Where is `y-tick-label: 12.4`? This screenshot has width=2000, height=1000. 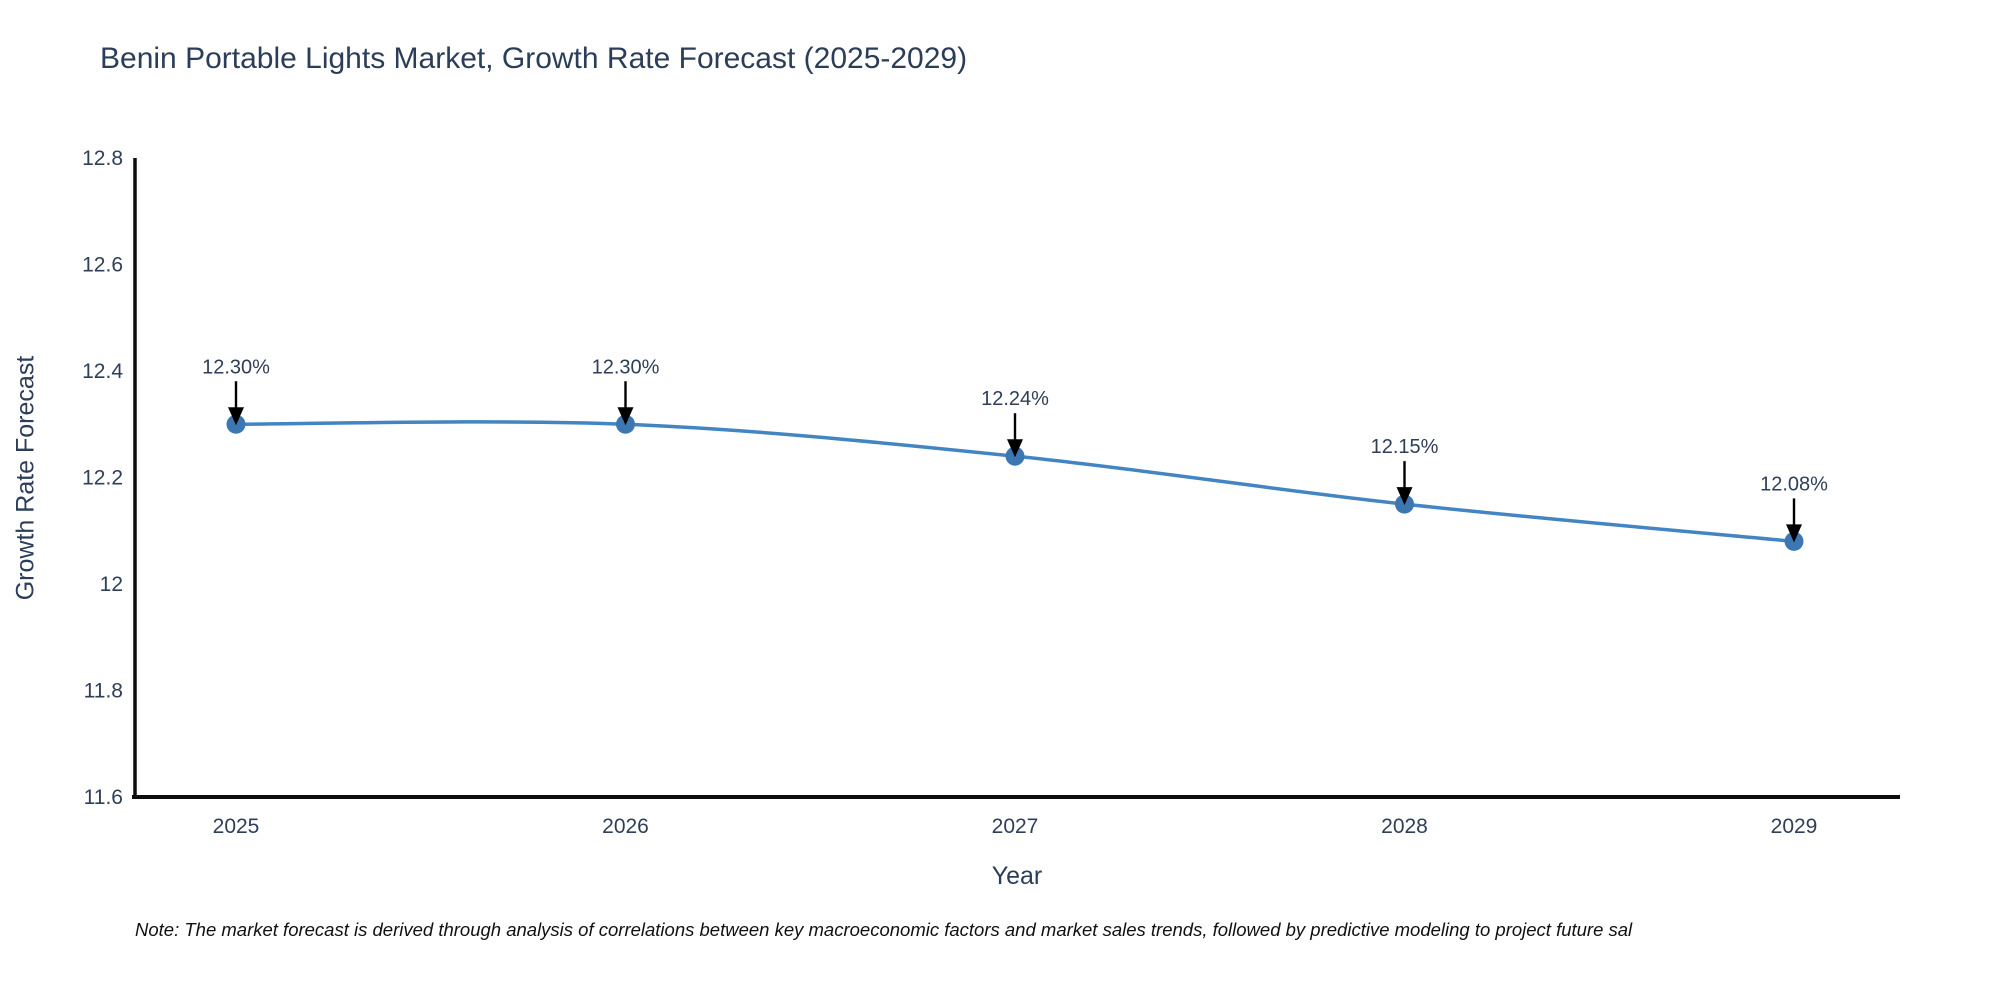
y-tick-label: 12.4 is located at coordinates (102, 371).